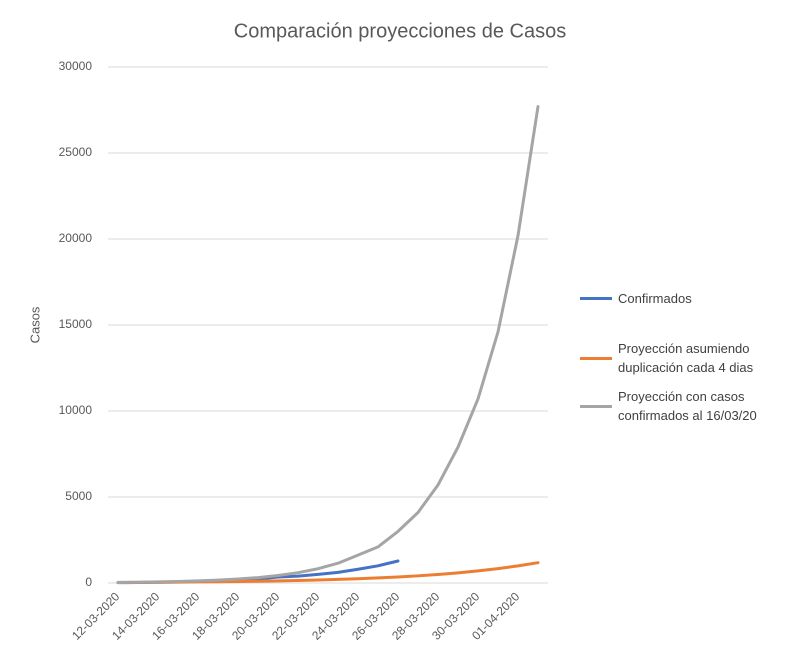 This screenshot has width=800, height=672. What do you see at coordinates (34, 324) in the screenshot?
I see `y-axis-label: Casos` at bounding box center [34, 324].